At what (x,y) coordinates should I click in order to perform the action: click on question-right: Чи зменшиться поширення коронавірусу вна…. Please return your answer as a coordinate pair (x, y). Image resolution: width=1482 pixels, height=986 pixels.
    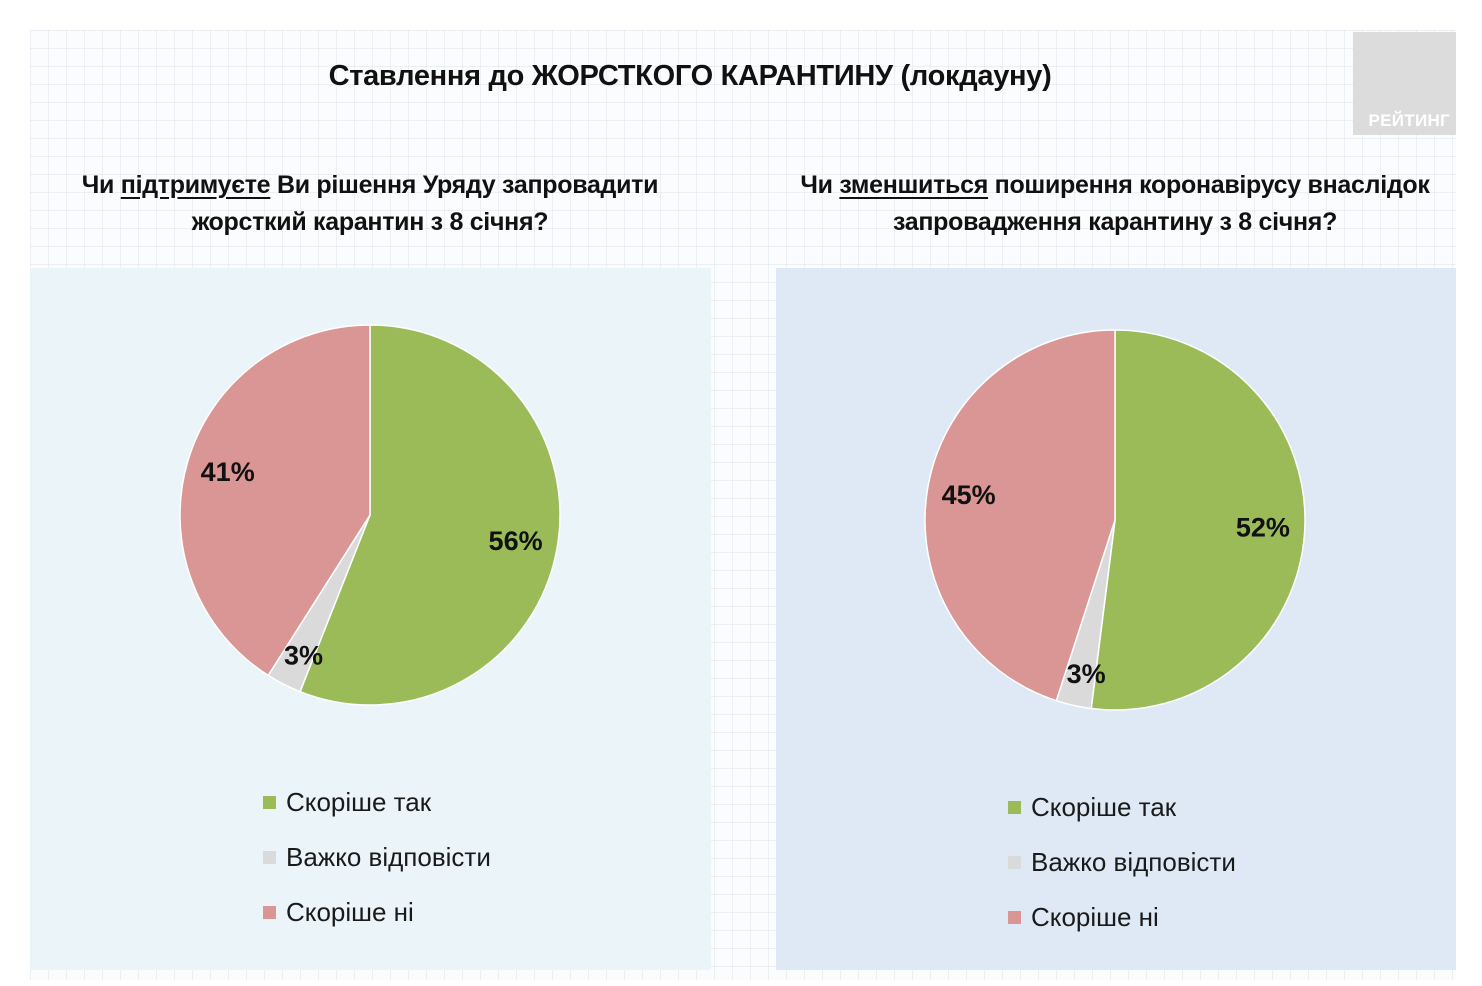
    Looking at the image, I should click on (1115, 204).